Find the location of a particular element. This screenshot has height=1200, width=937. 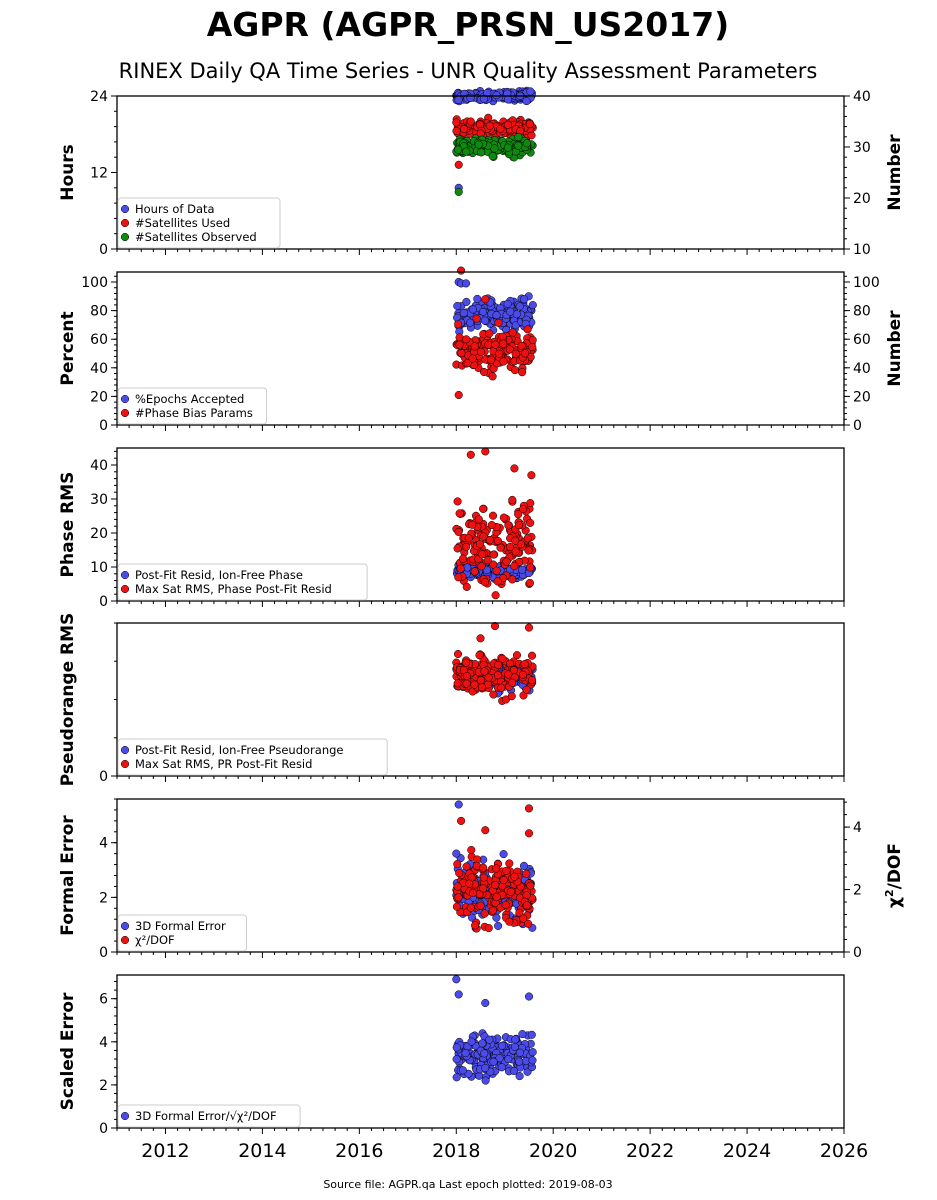

right-y-tick-label: 20 is located at coordinates (862, 199).